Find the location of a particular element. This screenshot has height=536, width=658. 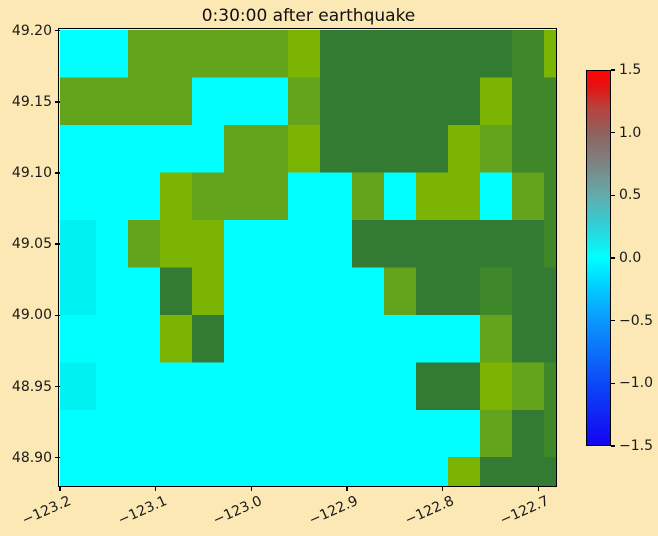

y-tick-label: 49.05 is located at coordinates (31, 244).